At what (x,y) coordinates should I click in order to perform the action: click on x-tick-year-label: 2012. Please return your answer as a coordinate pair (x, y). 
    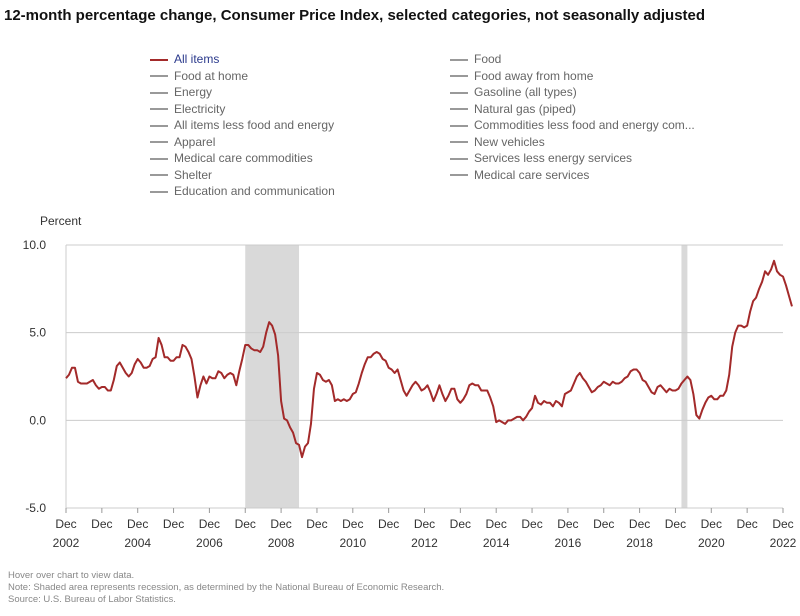
    Looking at the image, I should click on (424, 543).